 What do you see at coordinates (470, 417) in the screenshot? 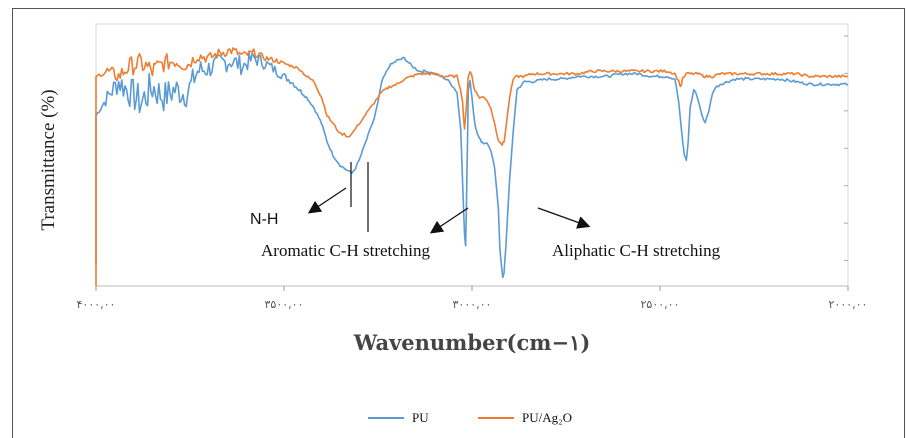
I see `legend: PU PU/Ag₂O` at bounding box center [470, 417].